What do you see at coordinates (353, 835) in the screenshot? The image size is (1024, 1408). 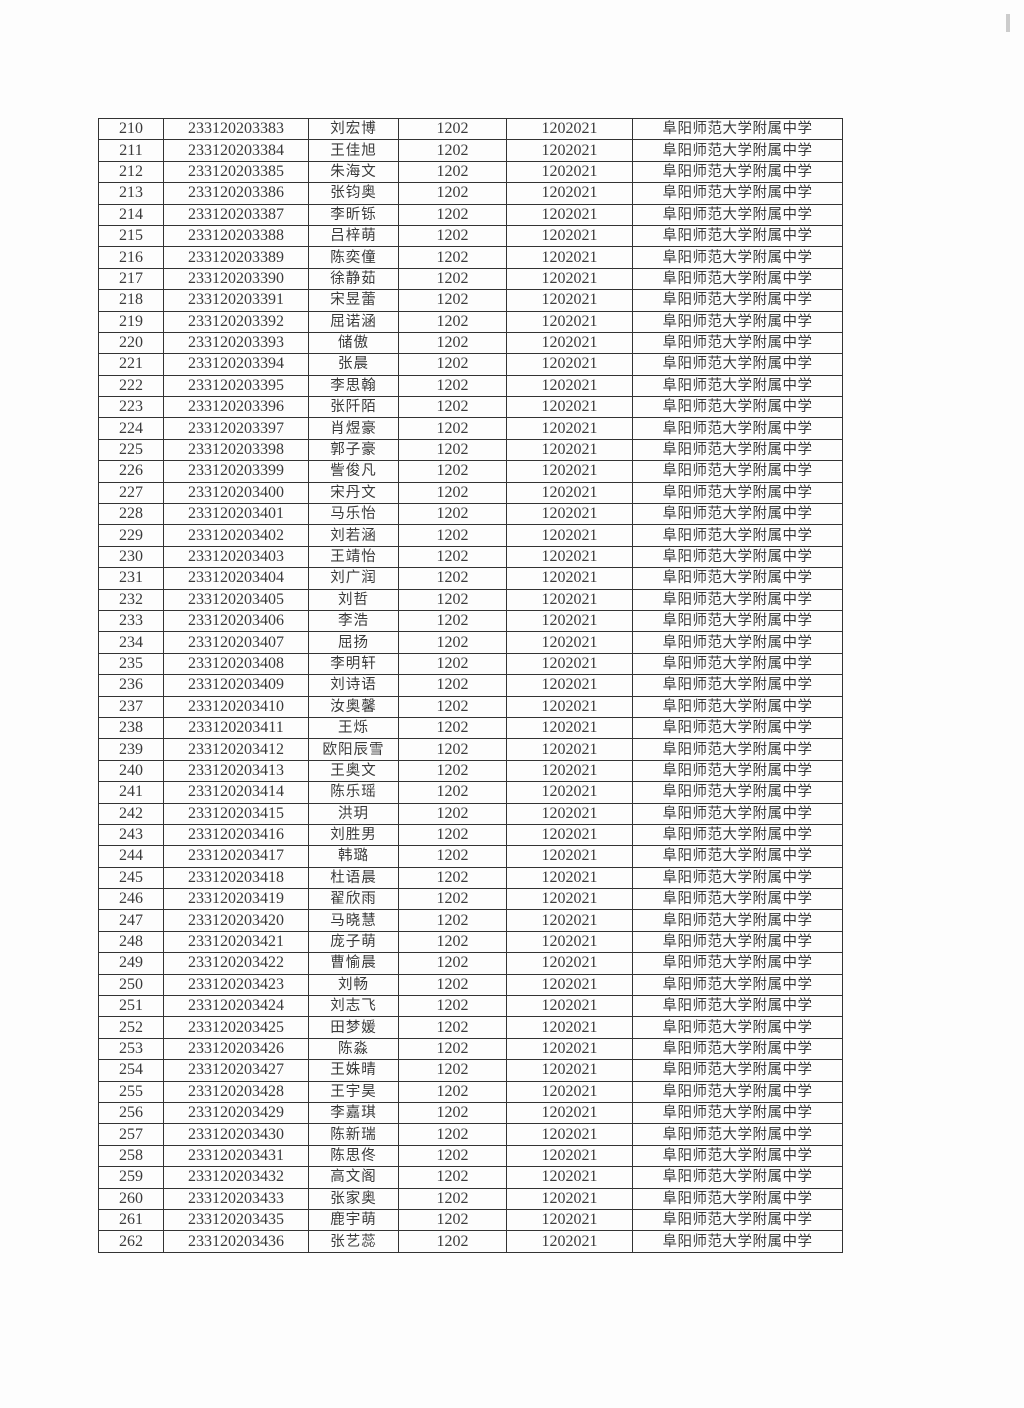 I see `name-cell: 刘胜男` at bounding box center [353, 835].